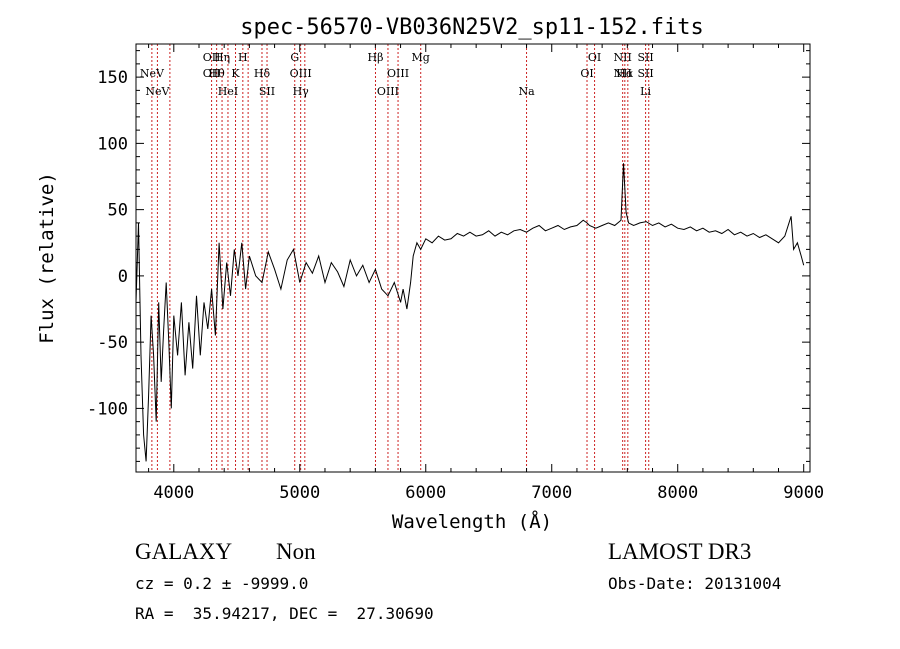  I want to click on x-tick-label-2: 6000, so click(425, 493).